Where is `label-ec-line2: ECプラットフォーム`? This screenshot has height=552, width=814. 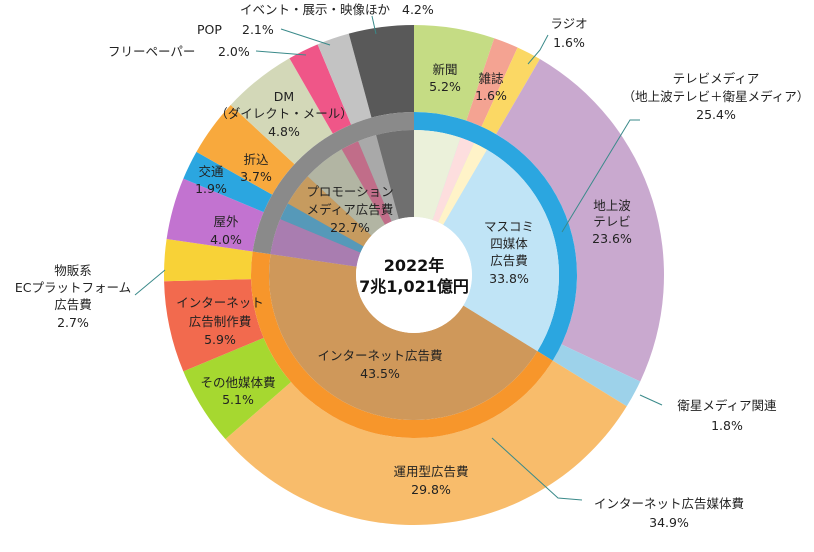 label-ec-line2: ECプラットフォーム is located at coordinates (73, 287).